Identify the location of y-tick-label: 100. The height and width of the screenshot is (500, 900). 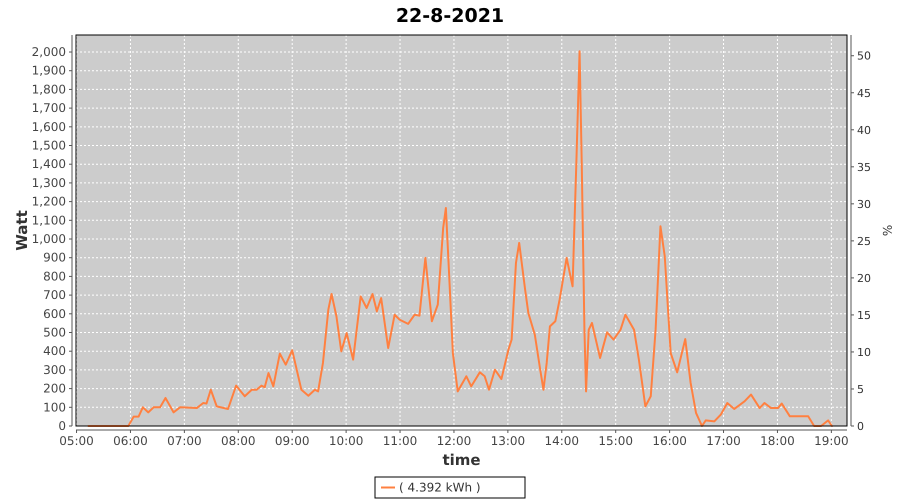
(54, 407).